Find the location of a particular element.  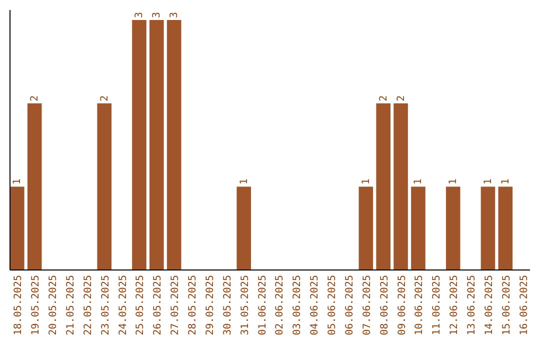

x-tick-label: 23.05.2025 is located at coordinates (106, 305).